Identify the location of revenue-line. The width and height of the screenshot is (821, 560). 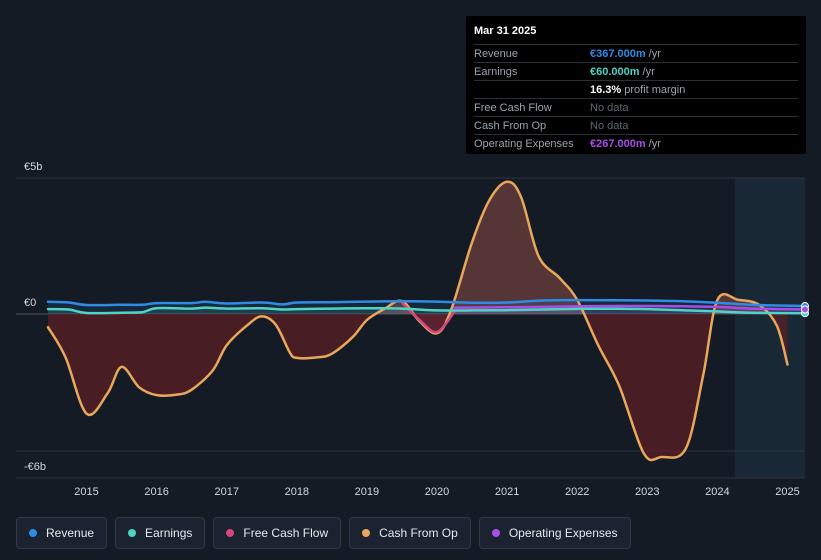
(426, 303).